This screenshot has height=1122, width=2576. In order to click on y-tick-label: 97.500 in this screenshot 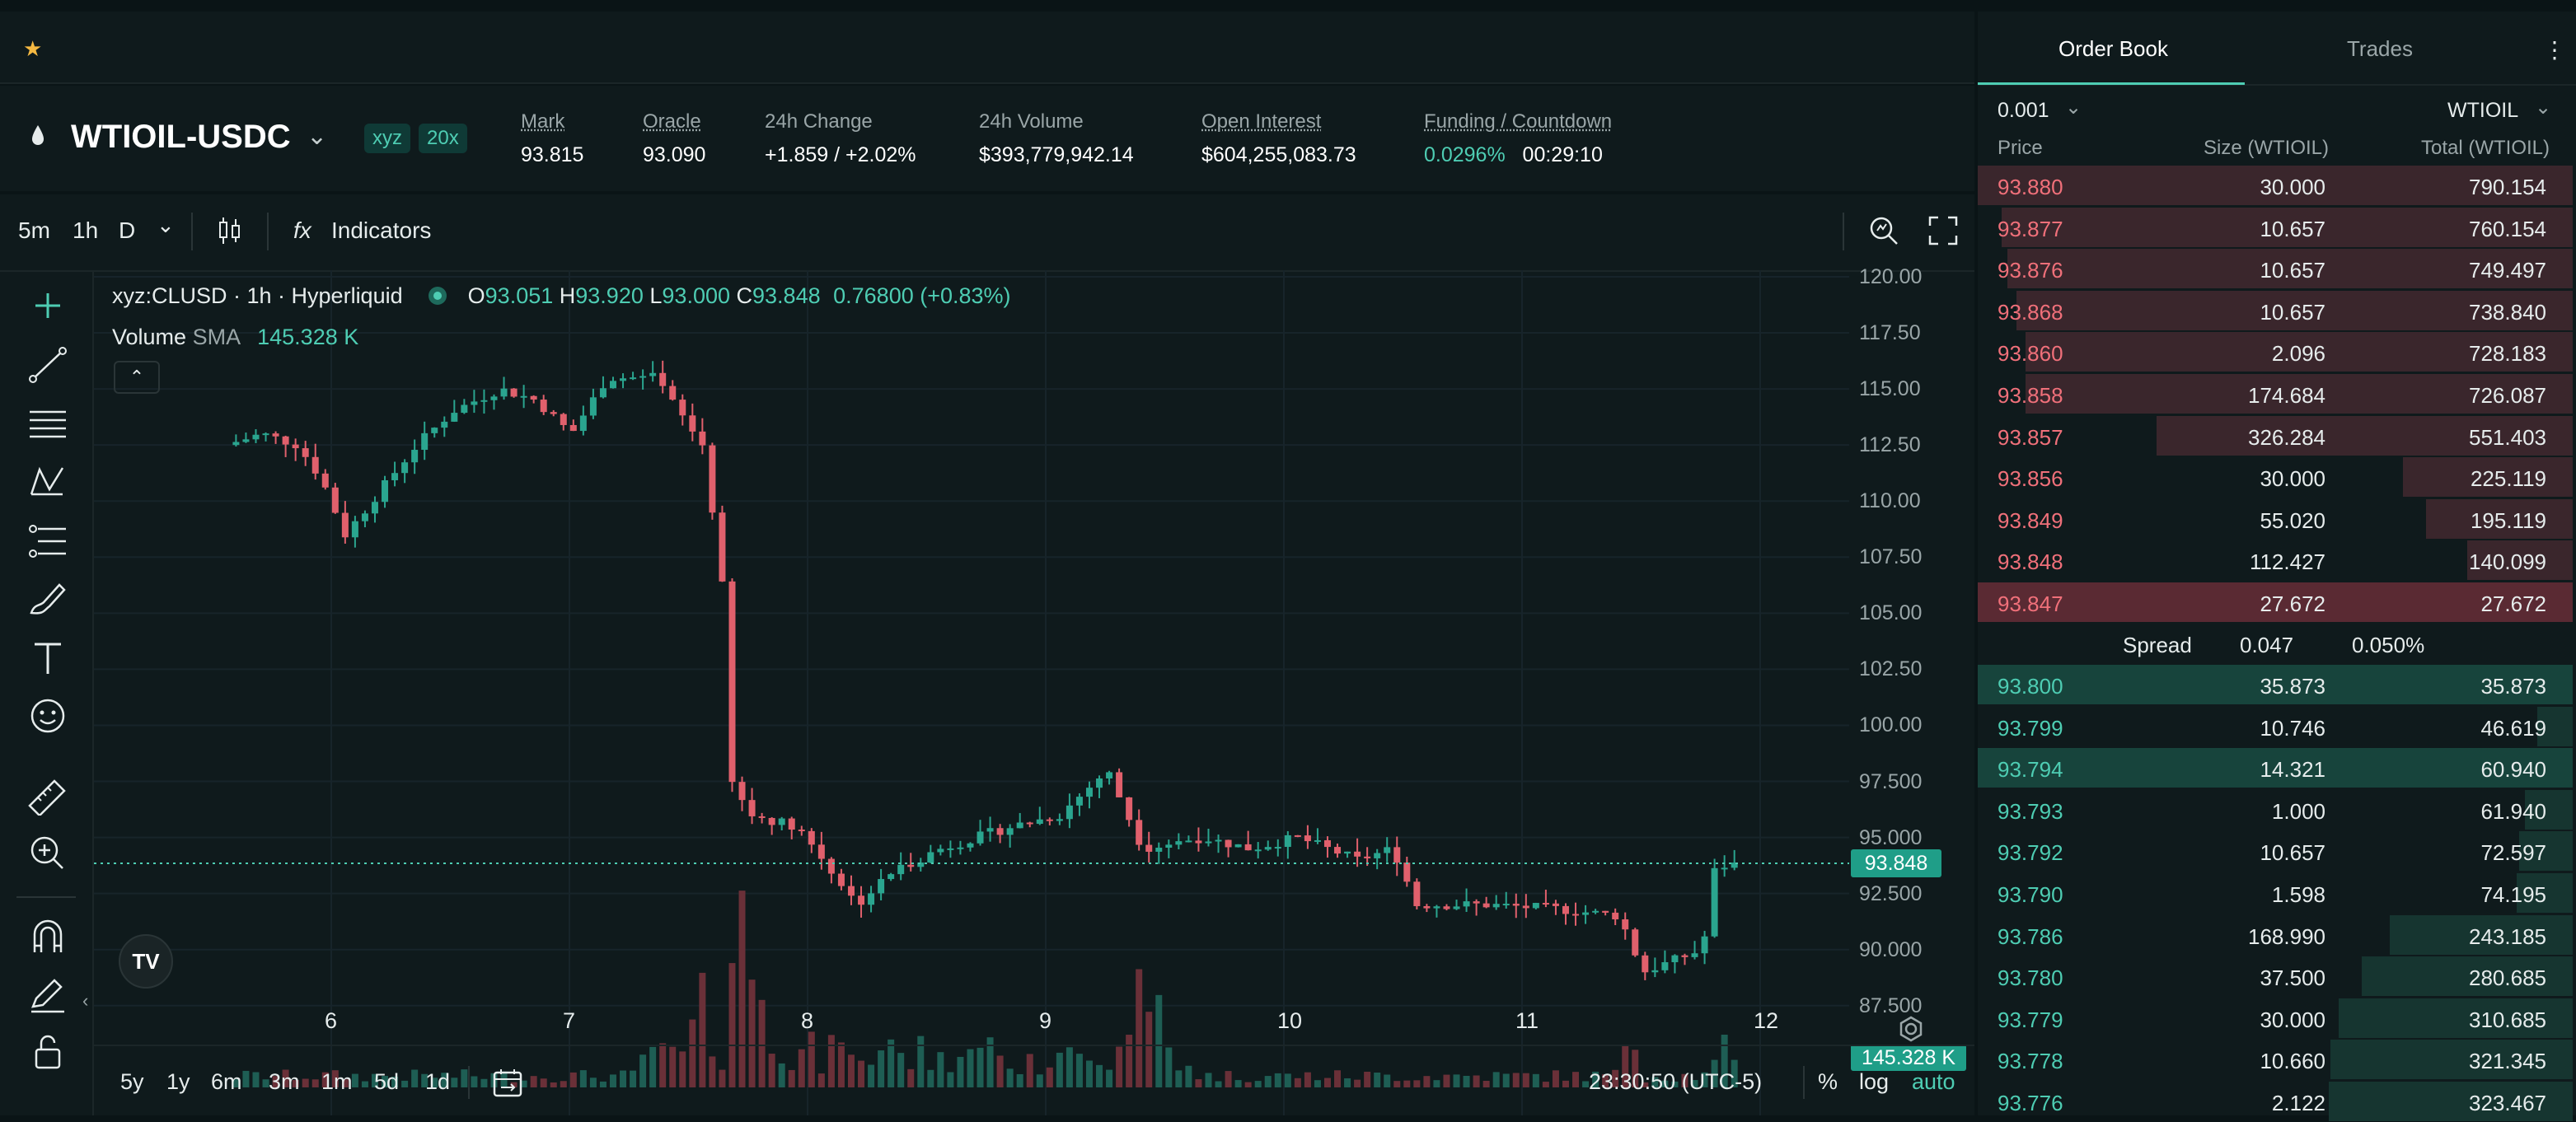, I will do `click(1891, 781)`.